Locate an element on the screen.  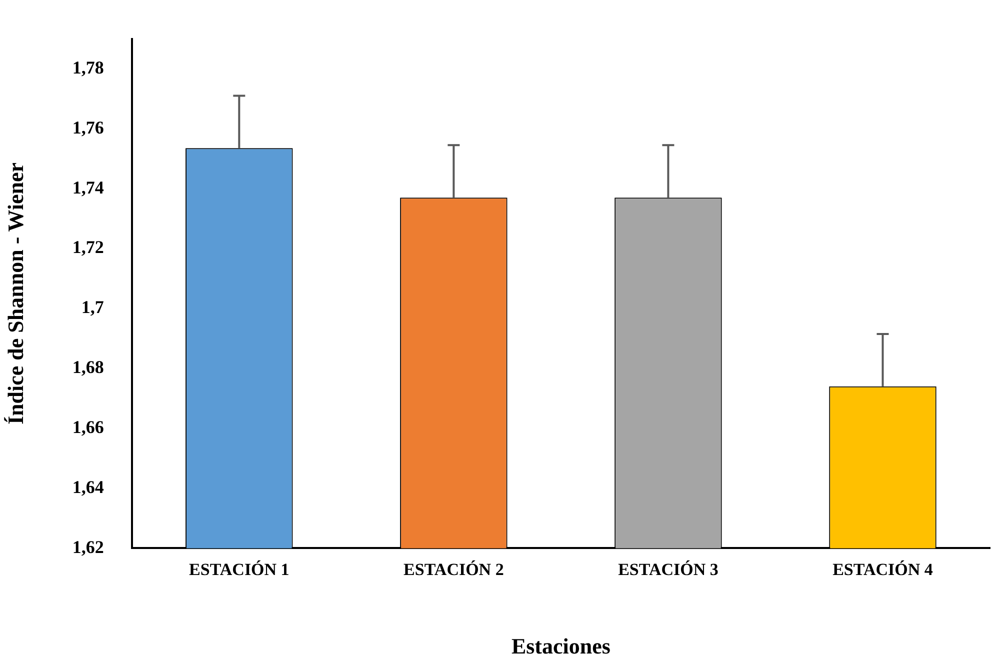
x-tick-label: ESTACIÓN 1 is located at coordinates (239, 569).